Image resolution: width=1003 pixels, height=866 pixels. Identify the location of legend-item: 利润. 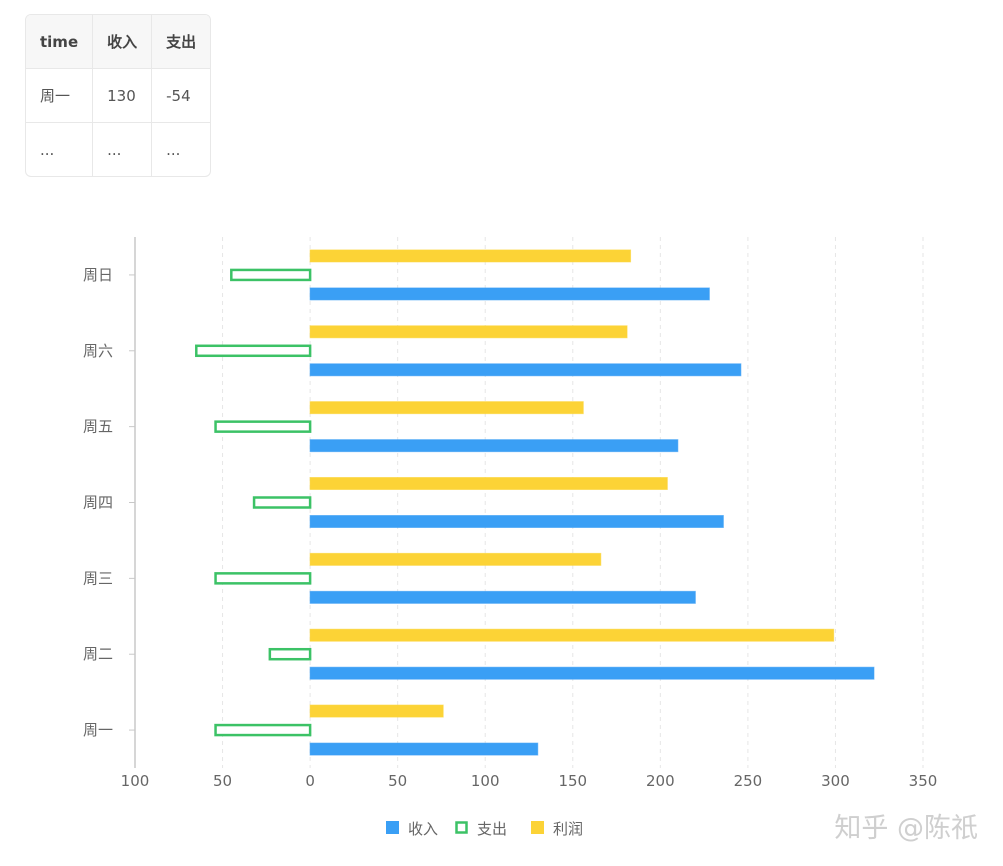
(557, 829).